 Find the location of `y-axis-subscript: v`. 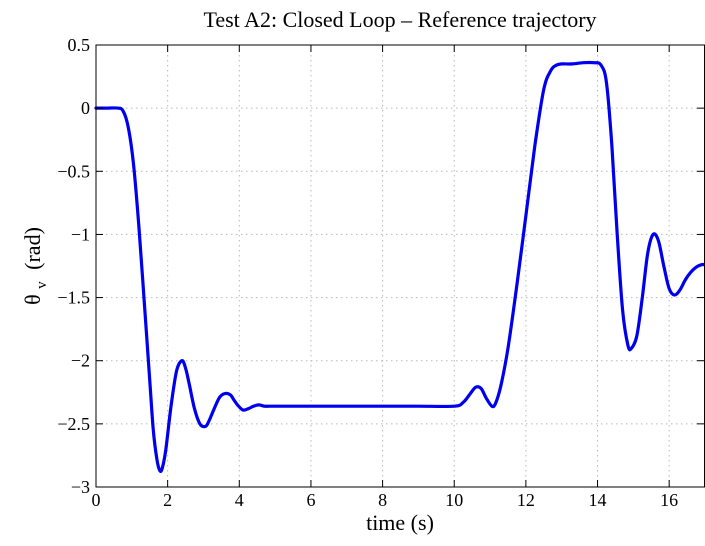

y-axis-subscript: v is located at coordinates (42, 285).